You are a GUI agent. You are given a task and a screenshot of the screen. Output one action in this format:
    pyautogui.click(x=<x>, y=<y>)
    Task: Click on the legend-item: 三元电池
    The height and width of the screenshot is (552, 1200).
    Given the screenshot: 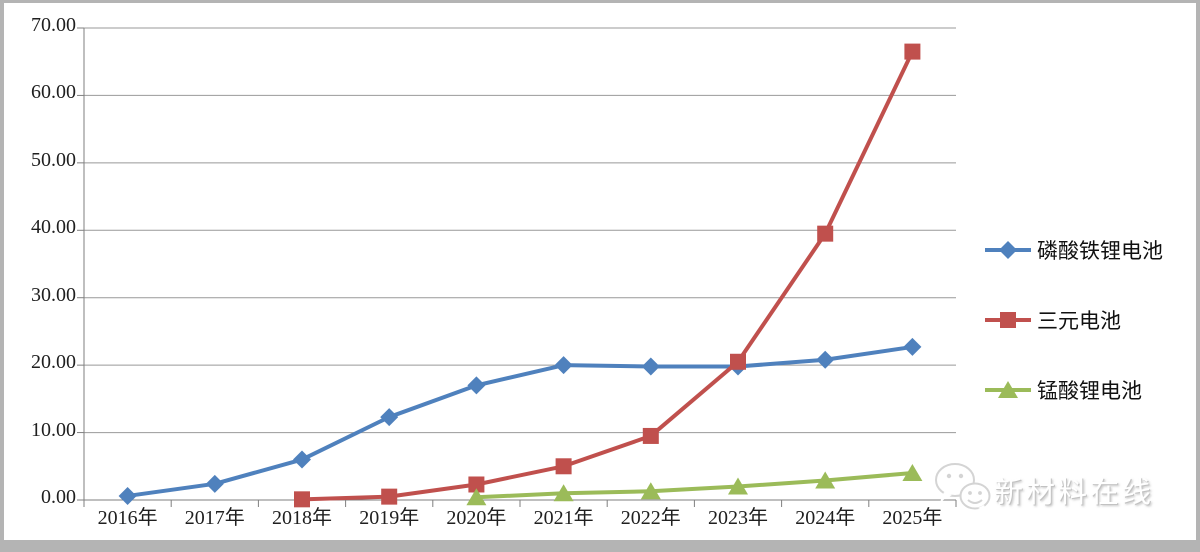 What is the action you would take?
    pyautogui.click(x=1073, y=320)
    